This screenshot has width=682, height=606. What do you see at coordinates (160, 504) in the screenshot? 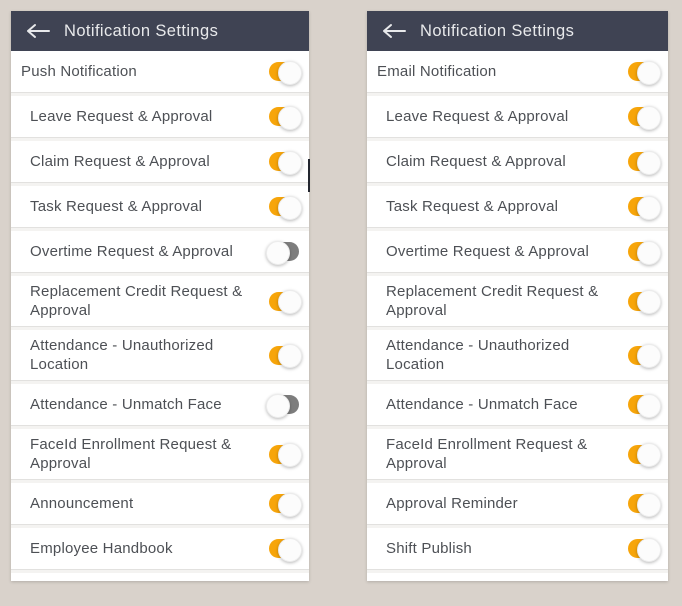
I see `setting-row: Announcement` at bounding box center [160, 504].